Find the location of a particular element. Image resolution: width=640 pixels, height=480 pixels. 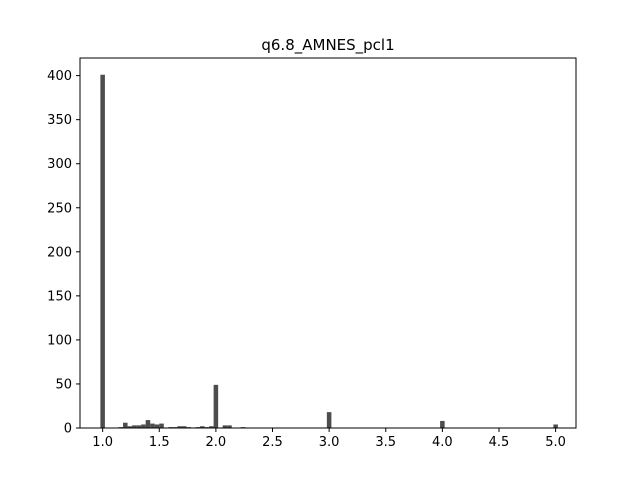

y-tick-label: 350 is located at coordinates (59, 120).